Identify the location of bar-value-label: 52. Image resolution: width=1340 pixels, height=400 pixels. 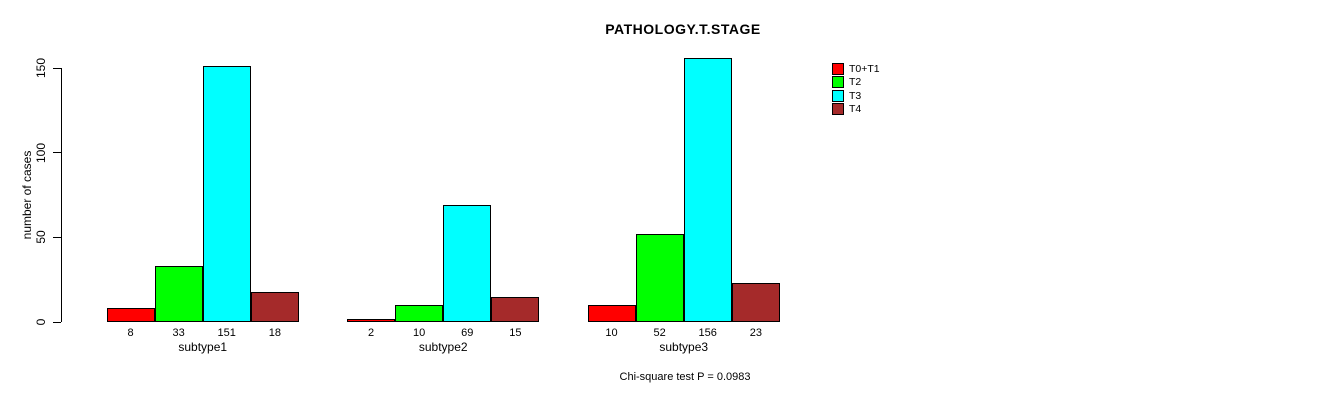
(659, 333).